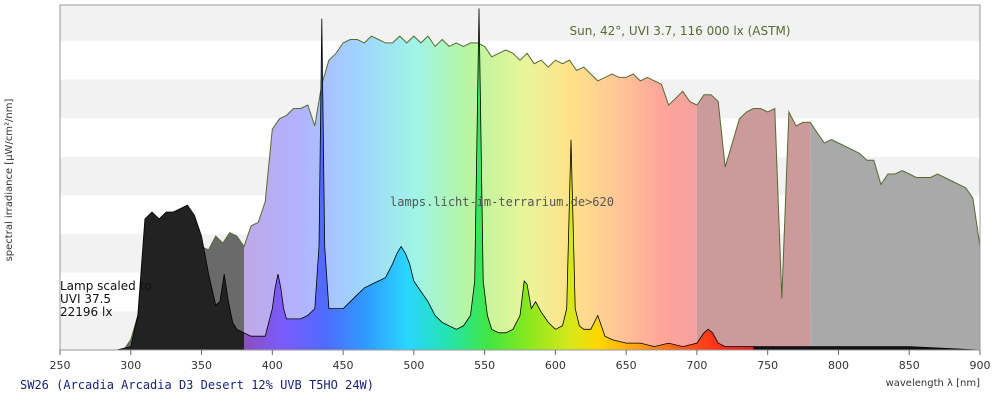 The width and height of the screenshot is (1000, 400). What do you see at coordinates (520, 23) in the screenshot?
I see `grid-band` at bounding box center [520, 23].